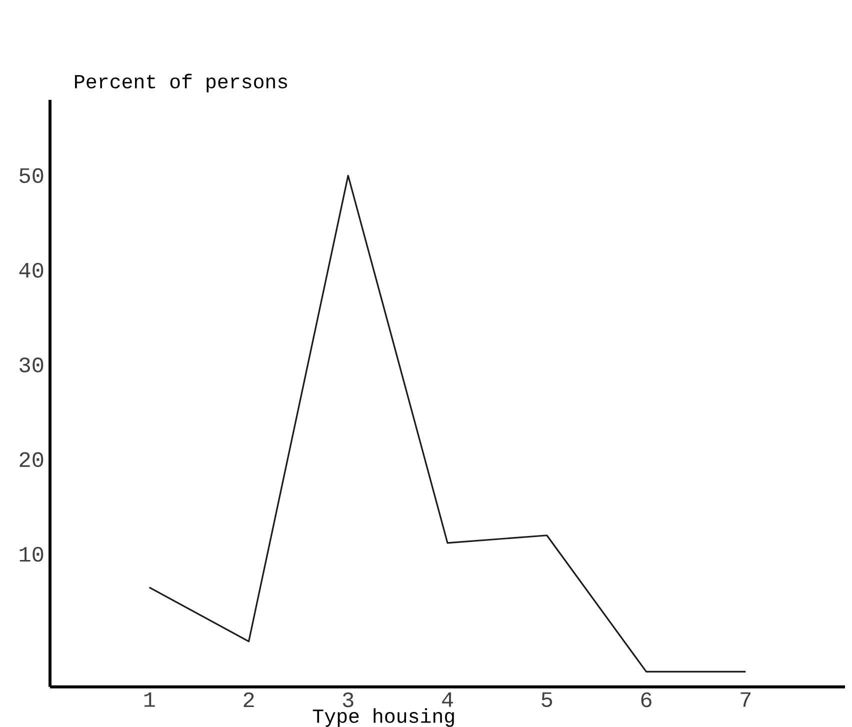 The width and height of the screenshot is (852, 727). Describe the element at coordinates (32, 365) in the screenshot. I see `y-tick-label: 30` at that location.